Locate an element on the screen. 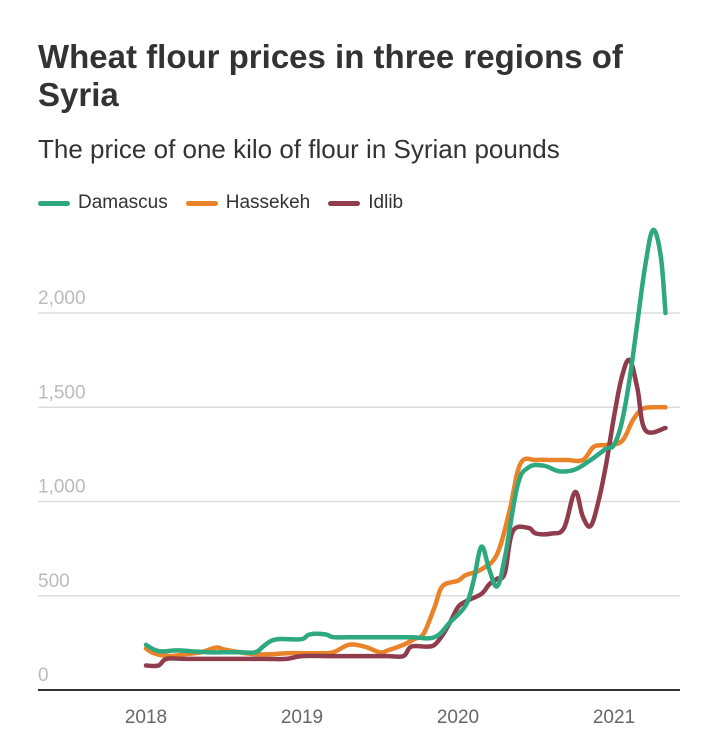 Image resolution: width=720 pixels, height=748 pixels. y-tick-label-500: 500 is located at coordinates (54, 581).